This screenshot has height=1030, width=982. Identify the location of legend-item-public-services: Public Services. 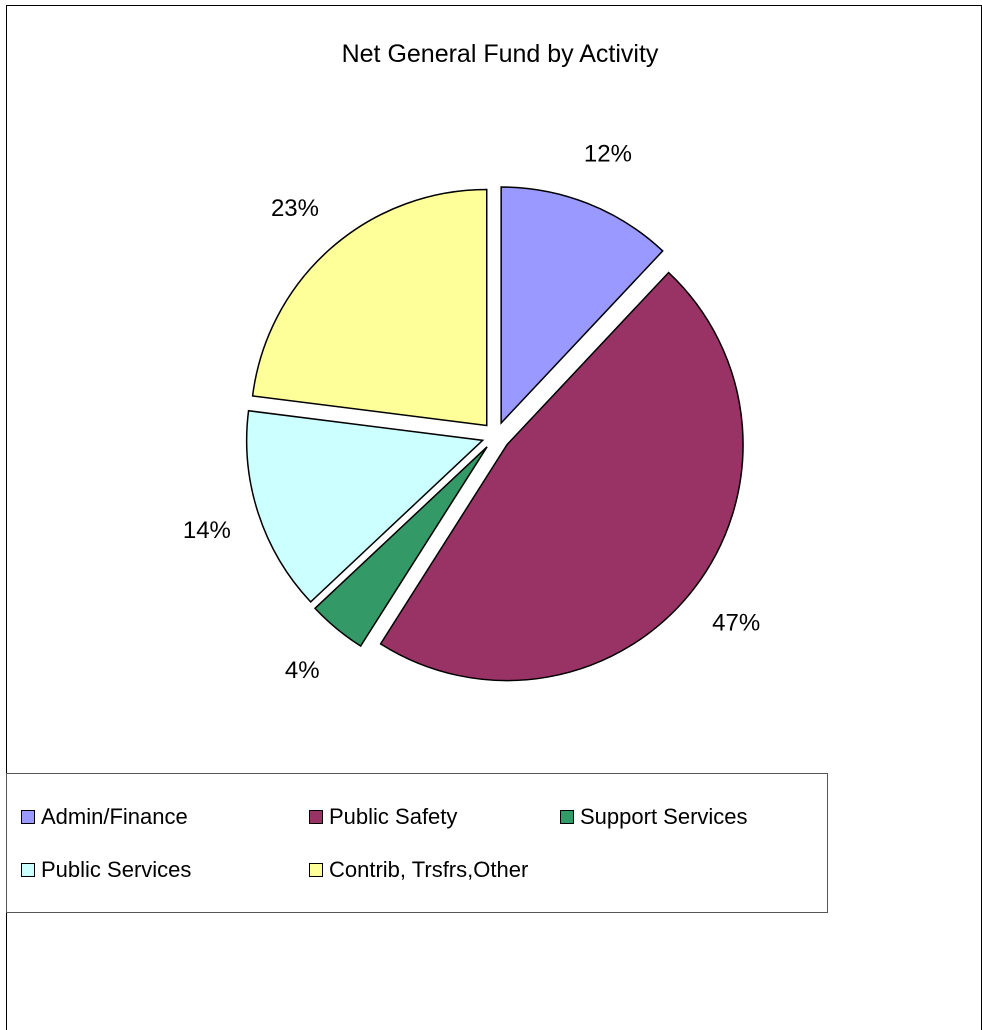
(106, 870).